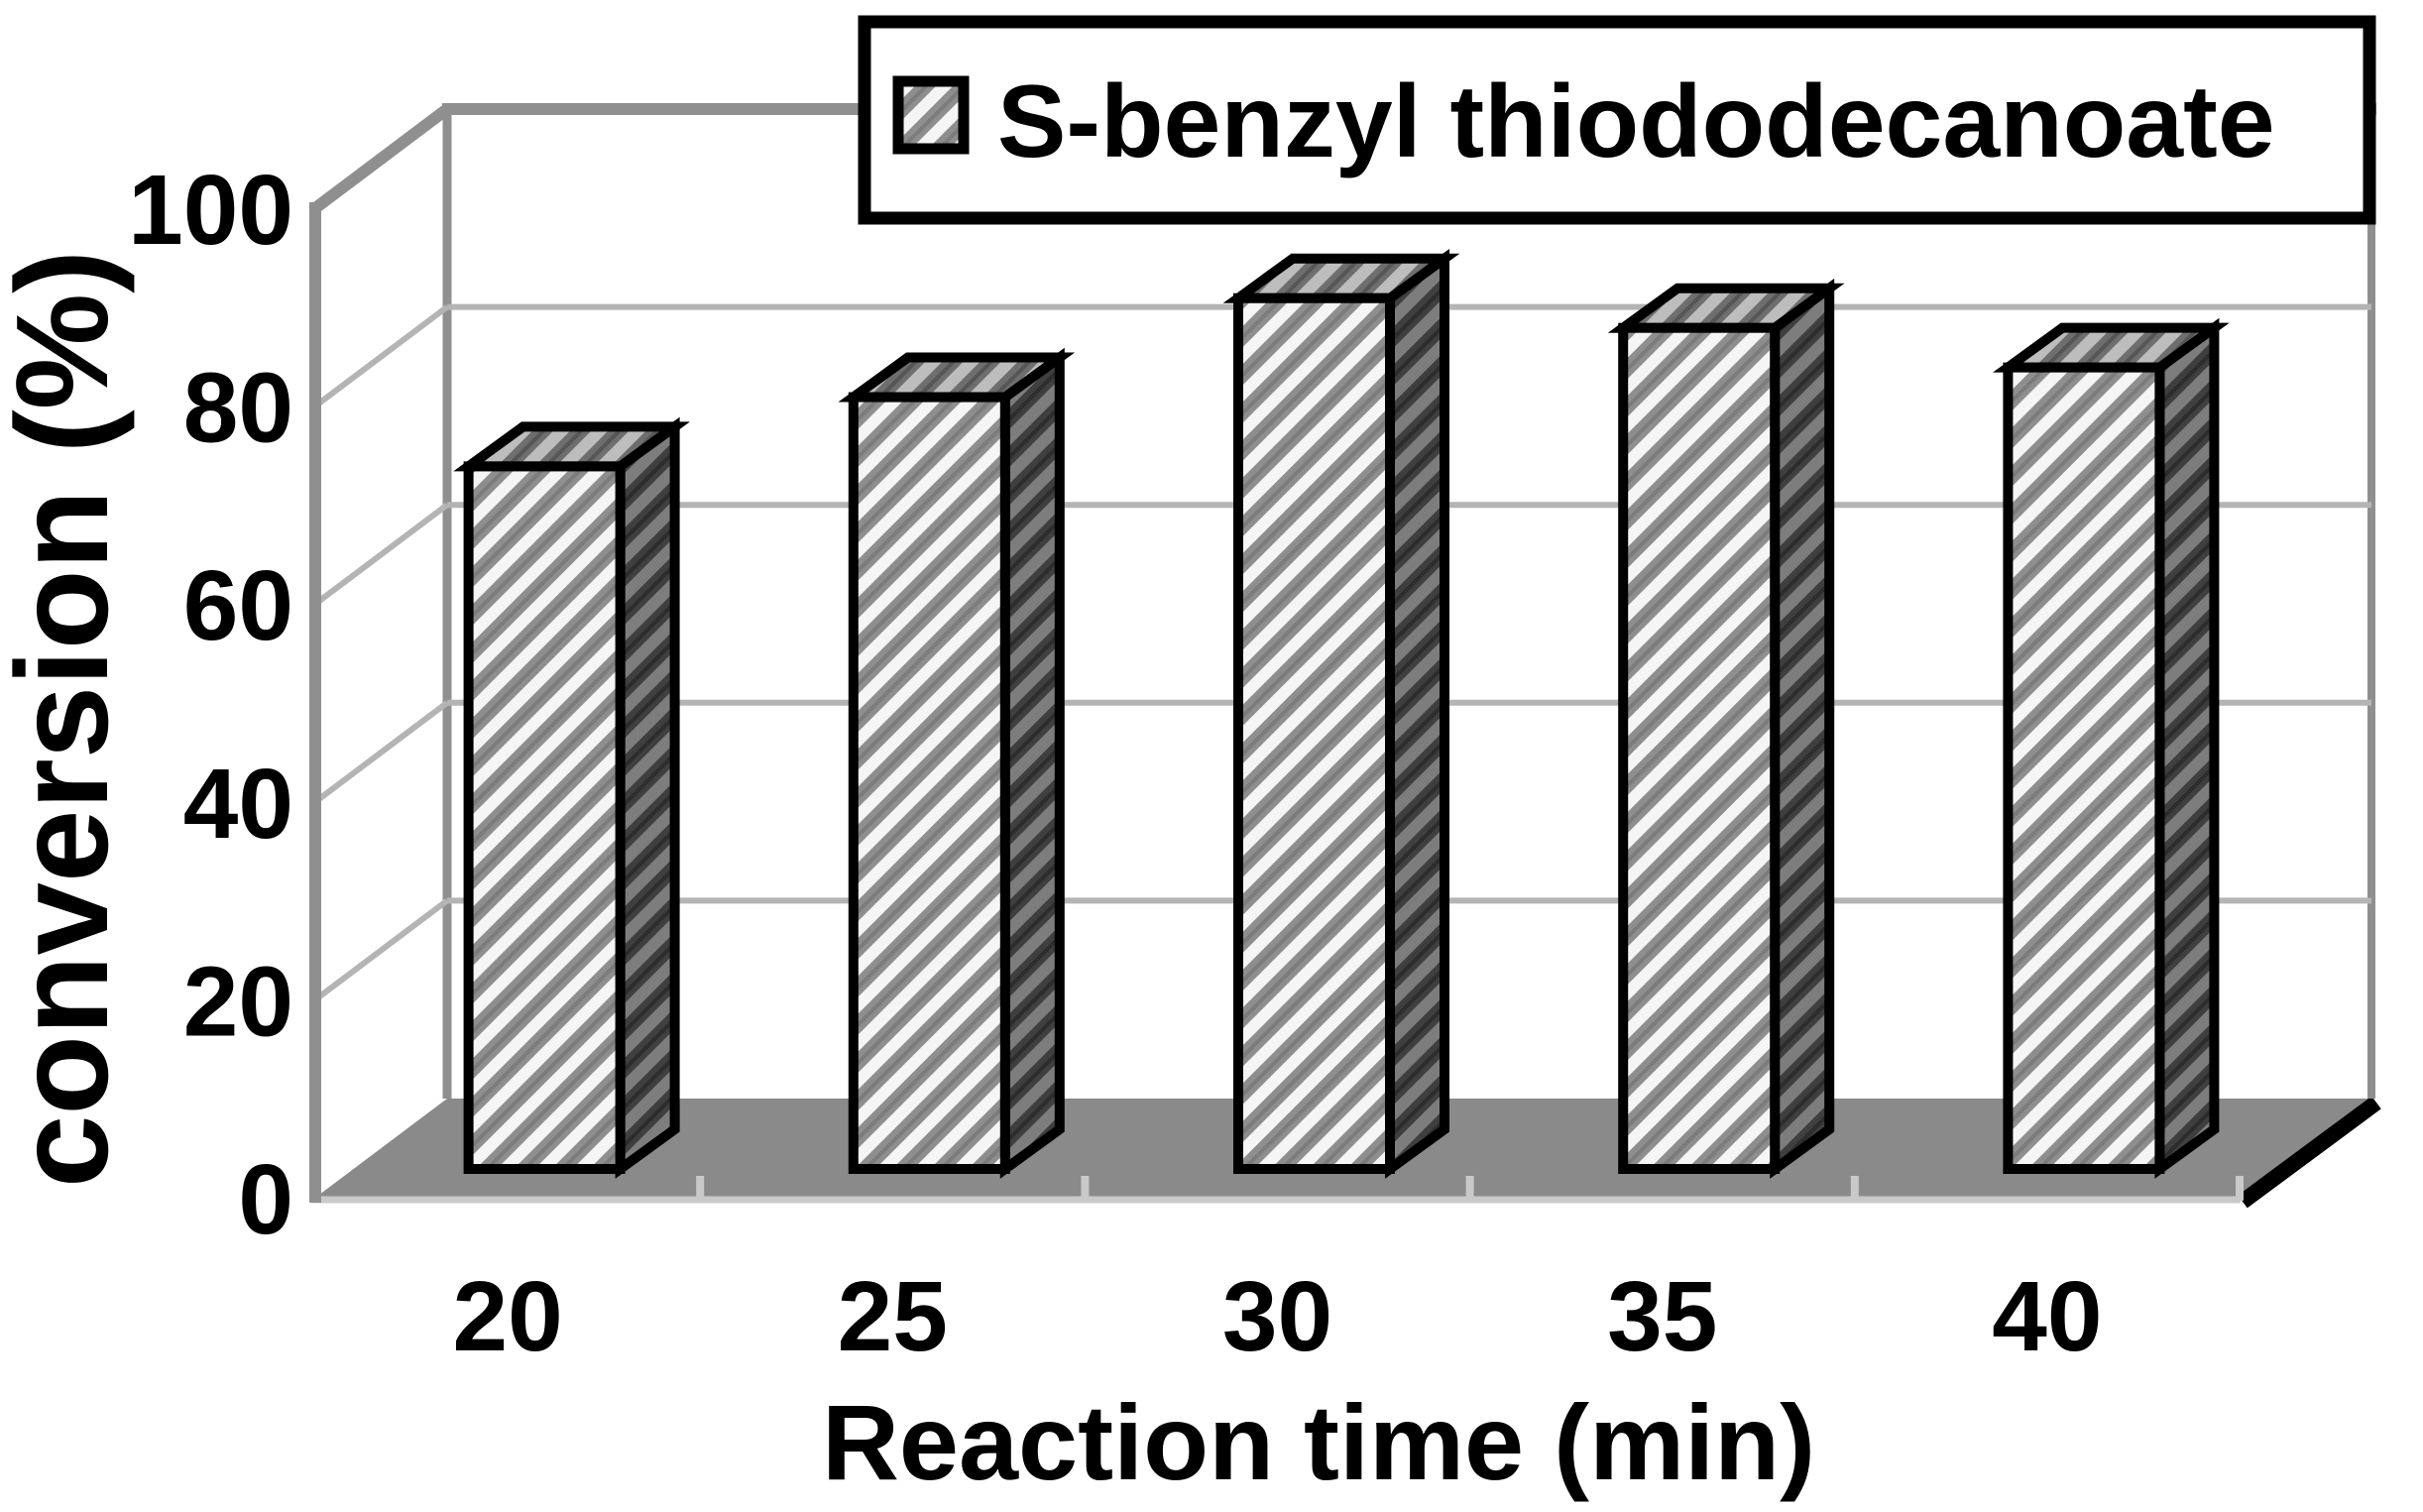 The height and width of the screenshot is (1512, 2423). I want to click on y-tick-label: 100, so click(210, 210).